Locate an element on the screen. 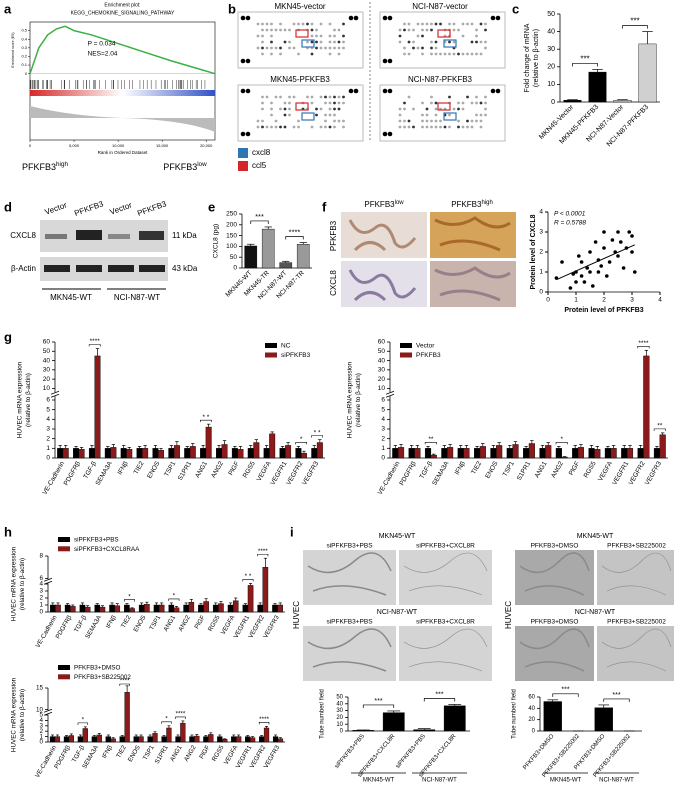 The height and width of the screenshot is (787, 674). lane-label: PFKFB3 is located at coordinates (89, 208).